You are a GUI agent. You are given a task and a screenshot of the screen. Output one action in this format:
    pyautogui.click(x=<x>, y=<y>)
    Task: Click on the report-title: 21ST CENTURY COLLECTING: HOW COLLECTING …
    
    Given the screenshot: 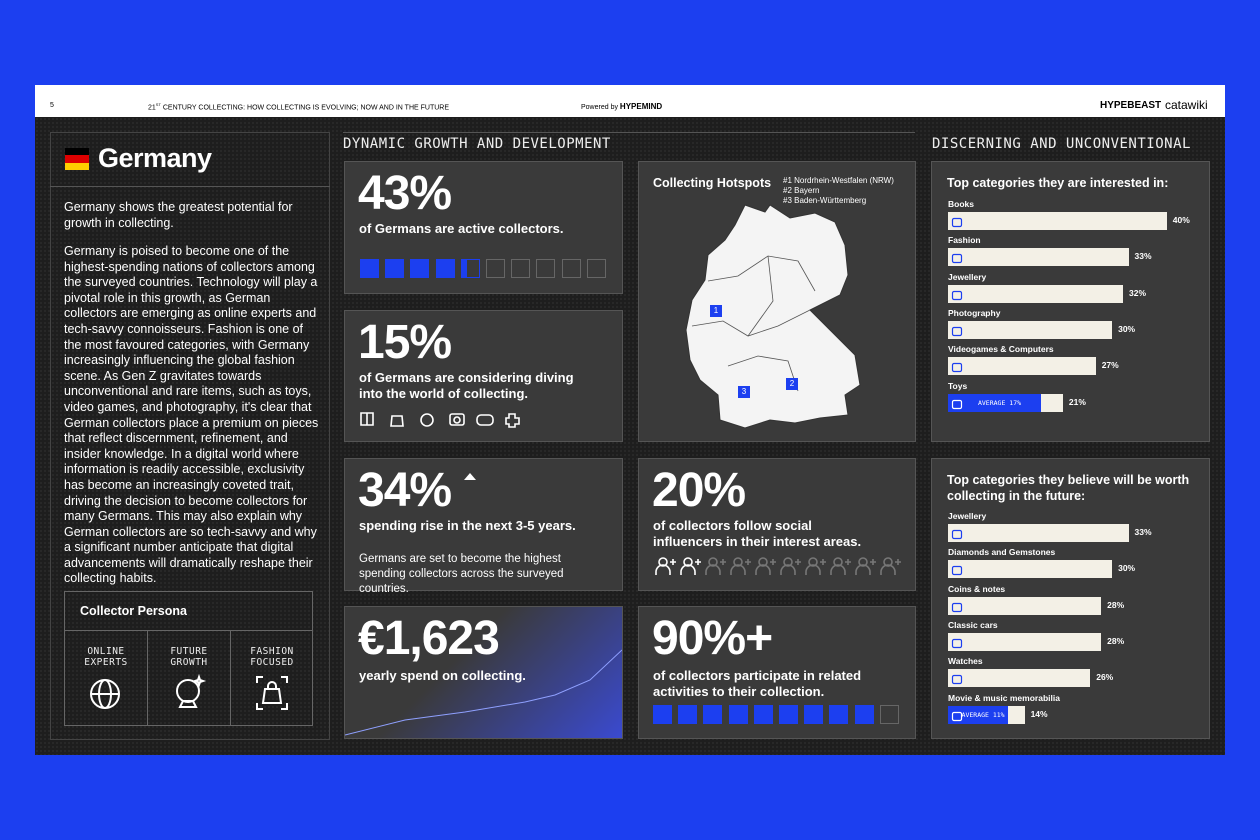 What is the action you would take?
    pyautogui.click(x=298, y=106)
    